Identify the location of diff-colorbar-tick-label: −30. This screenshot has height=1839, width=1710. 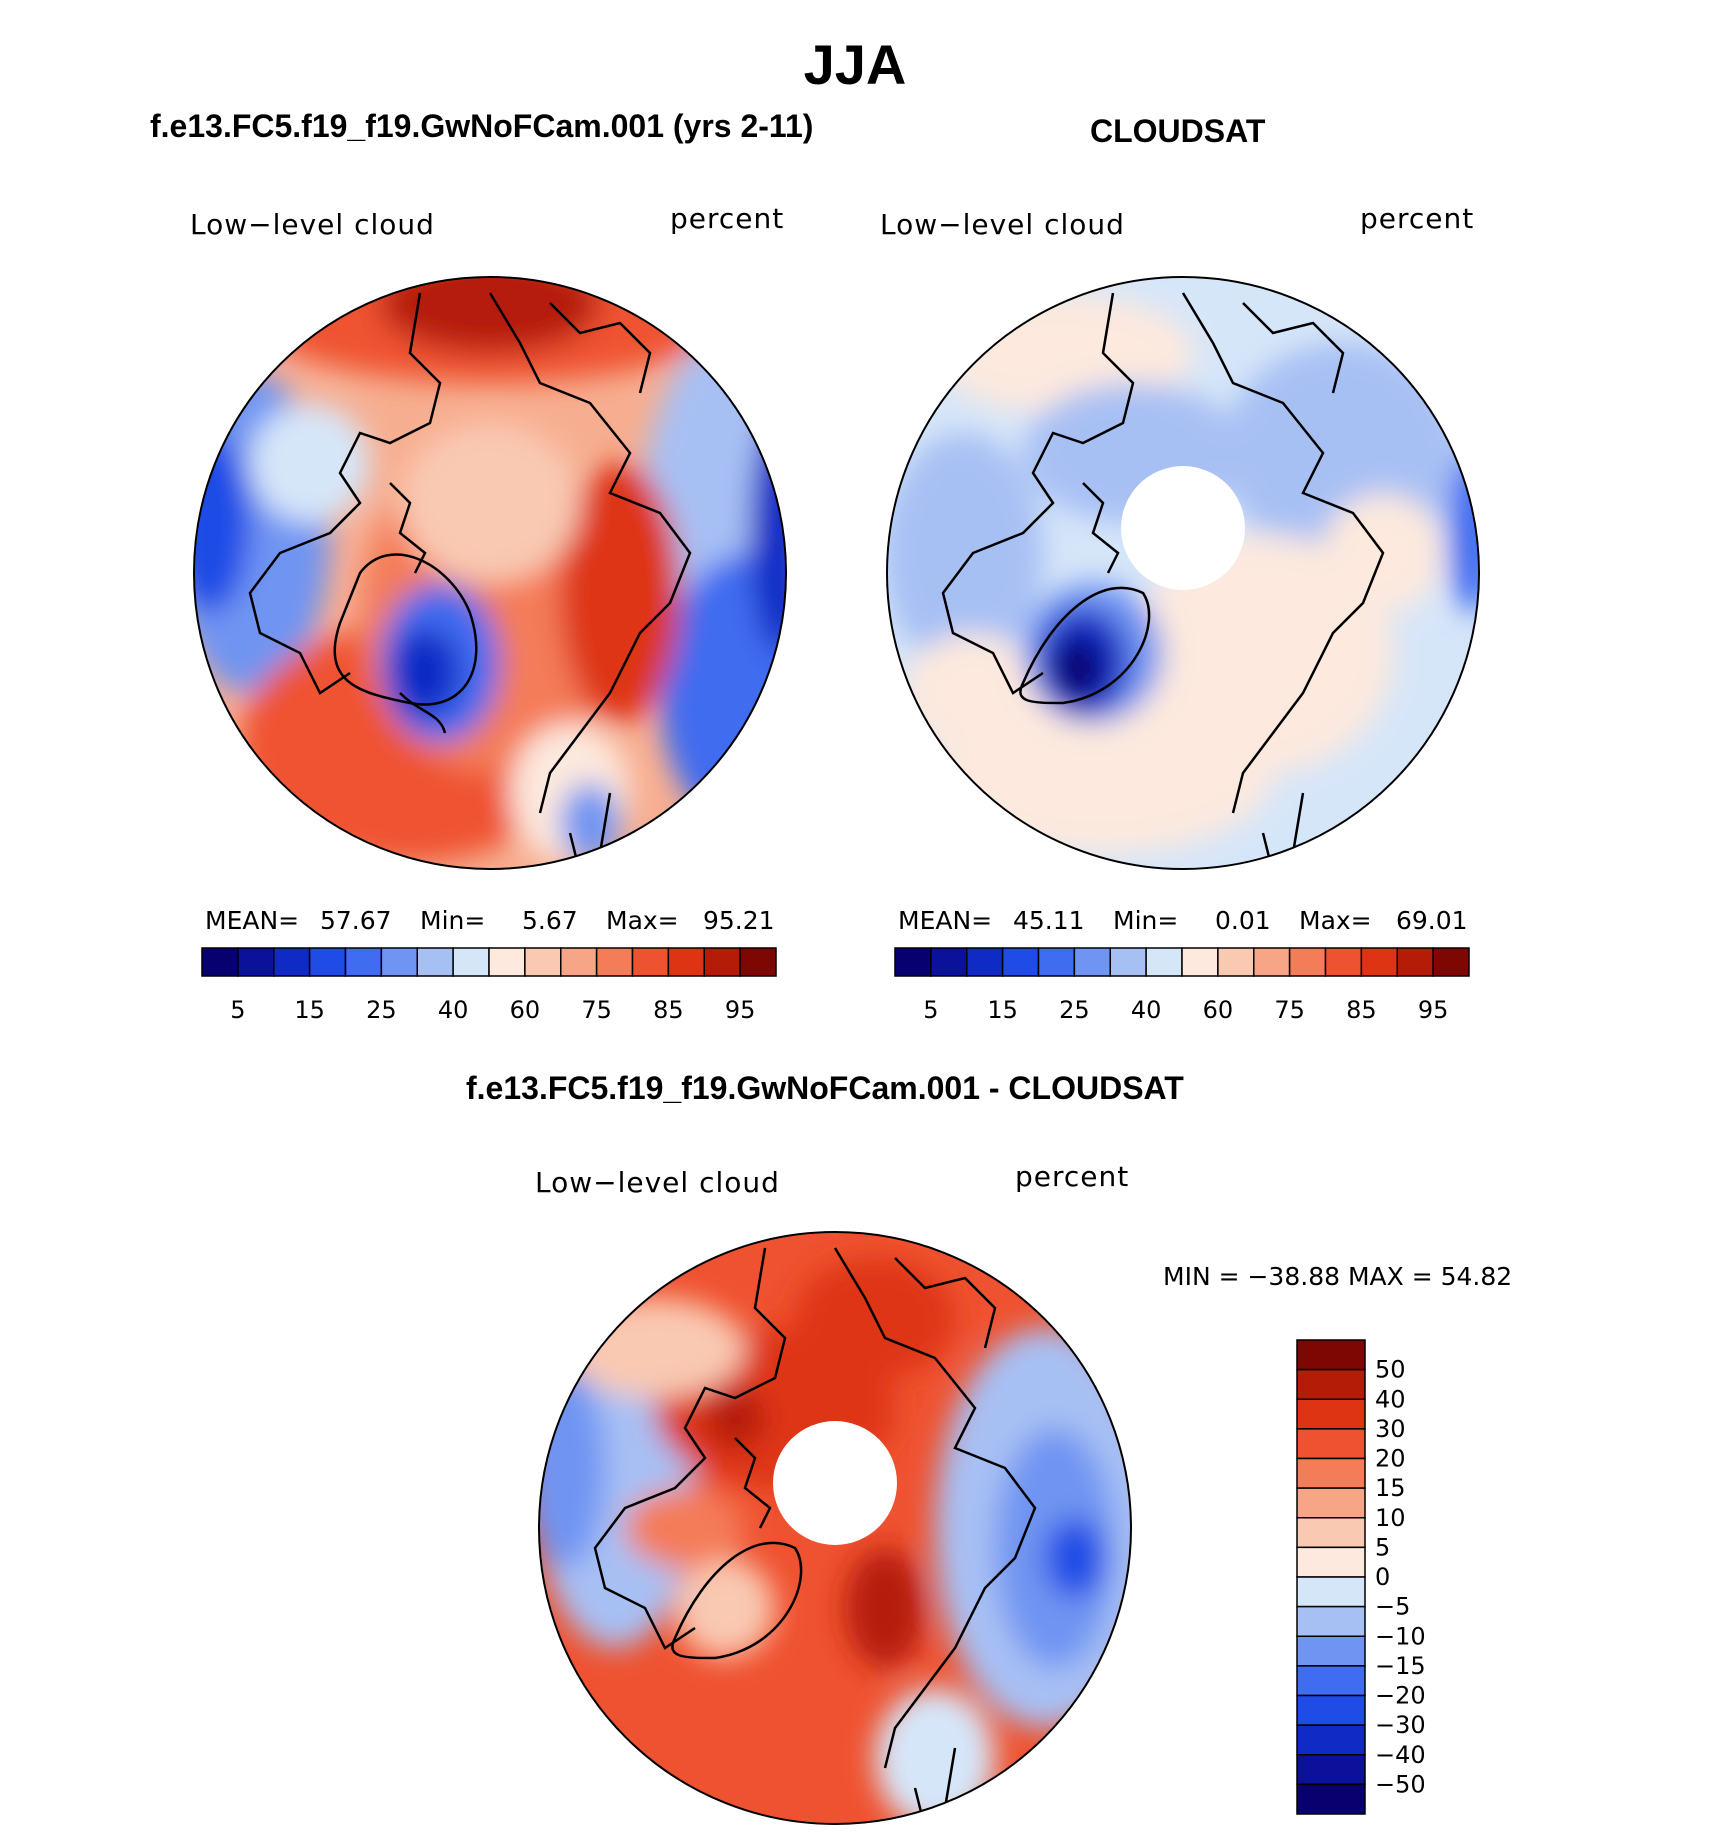
(1400, 1725).